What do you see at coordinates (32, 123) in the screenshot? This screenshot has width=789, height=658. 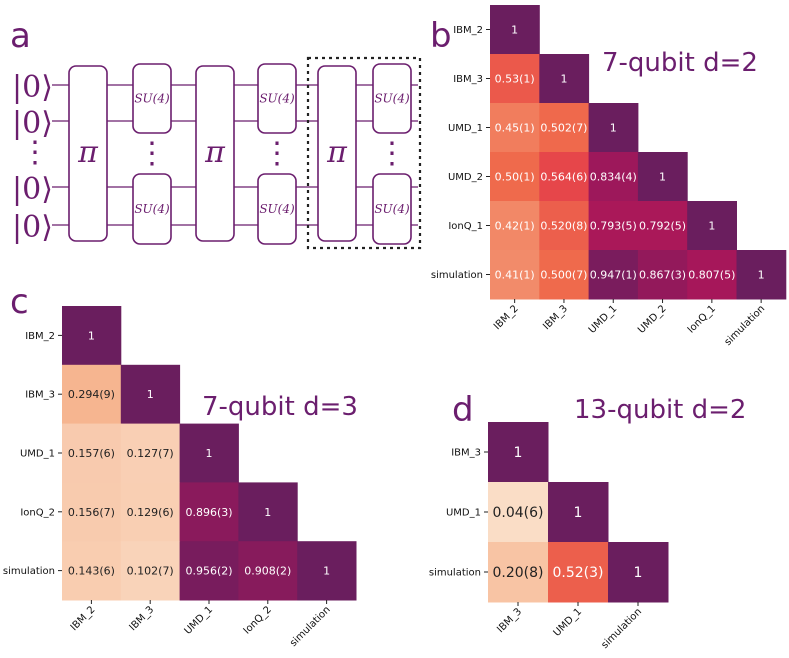 I see `ket-zero-2: |0⟩` at bounding box center [32, 123].